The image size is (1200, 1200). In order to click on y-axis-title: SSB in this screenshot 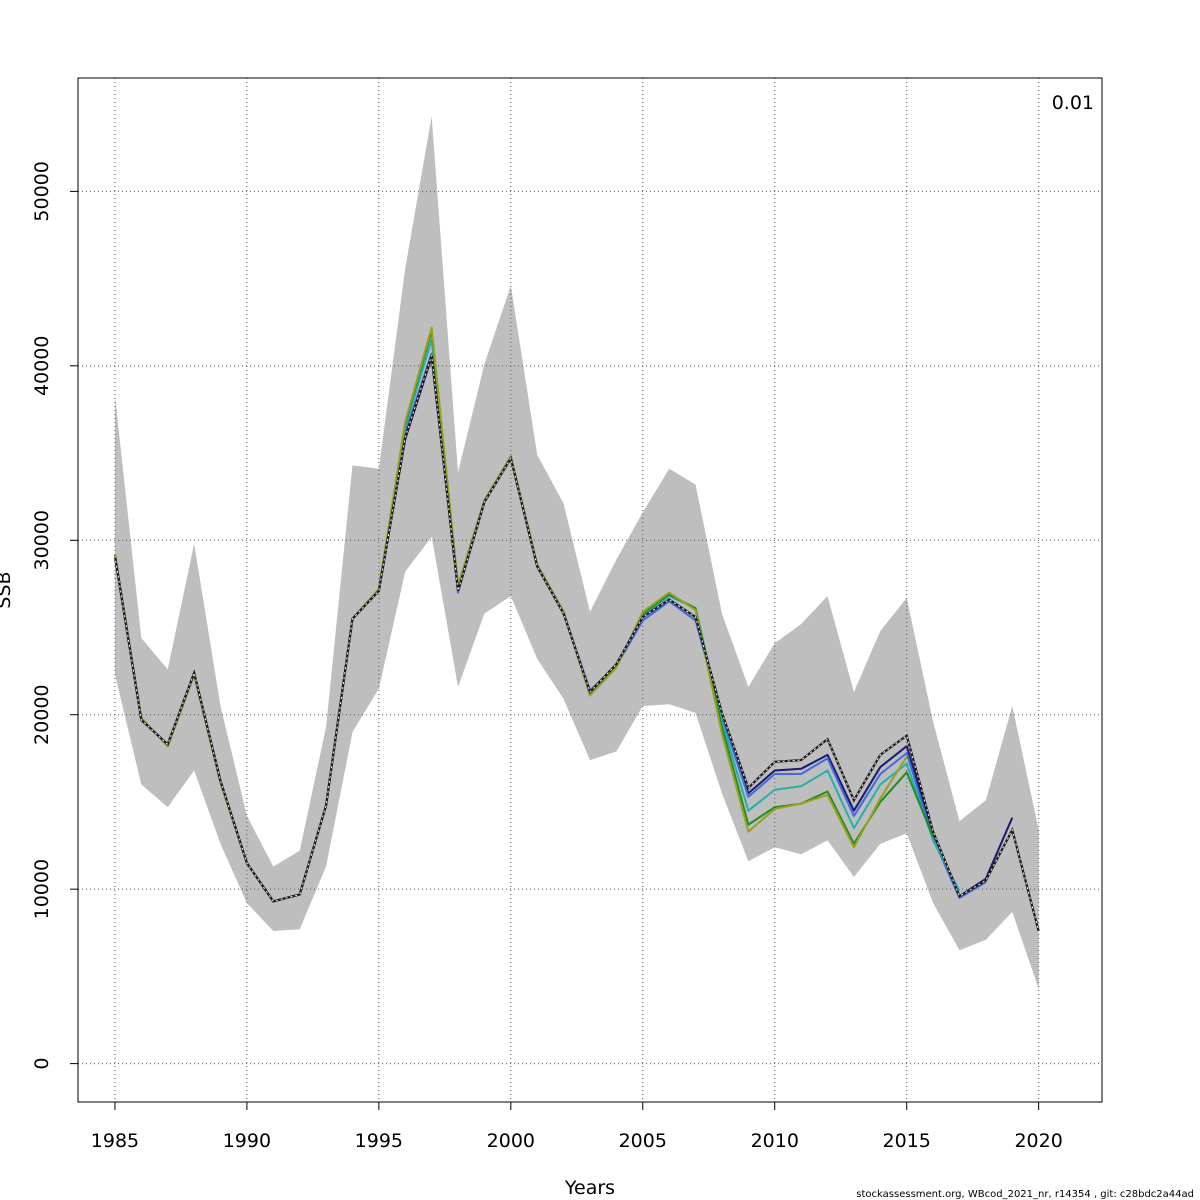, I will do `click(7, 589)`.